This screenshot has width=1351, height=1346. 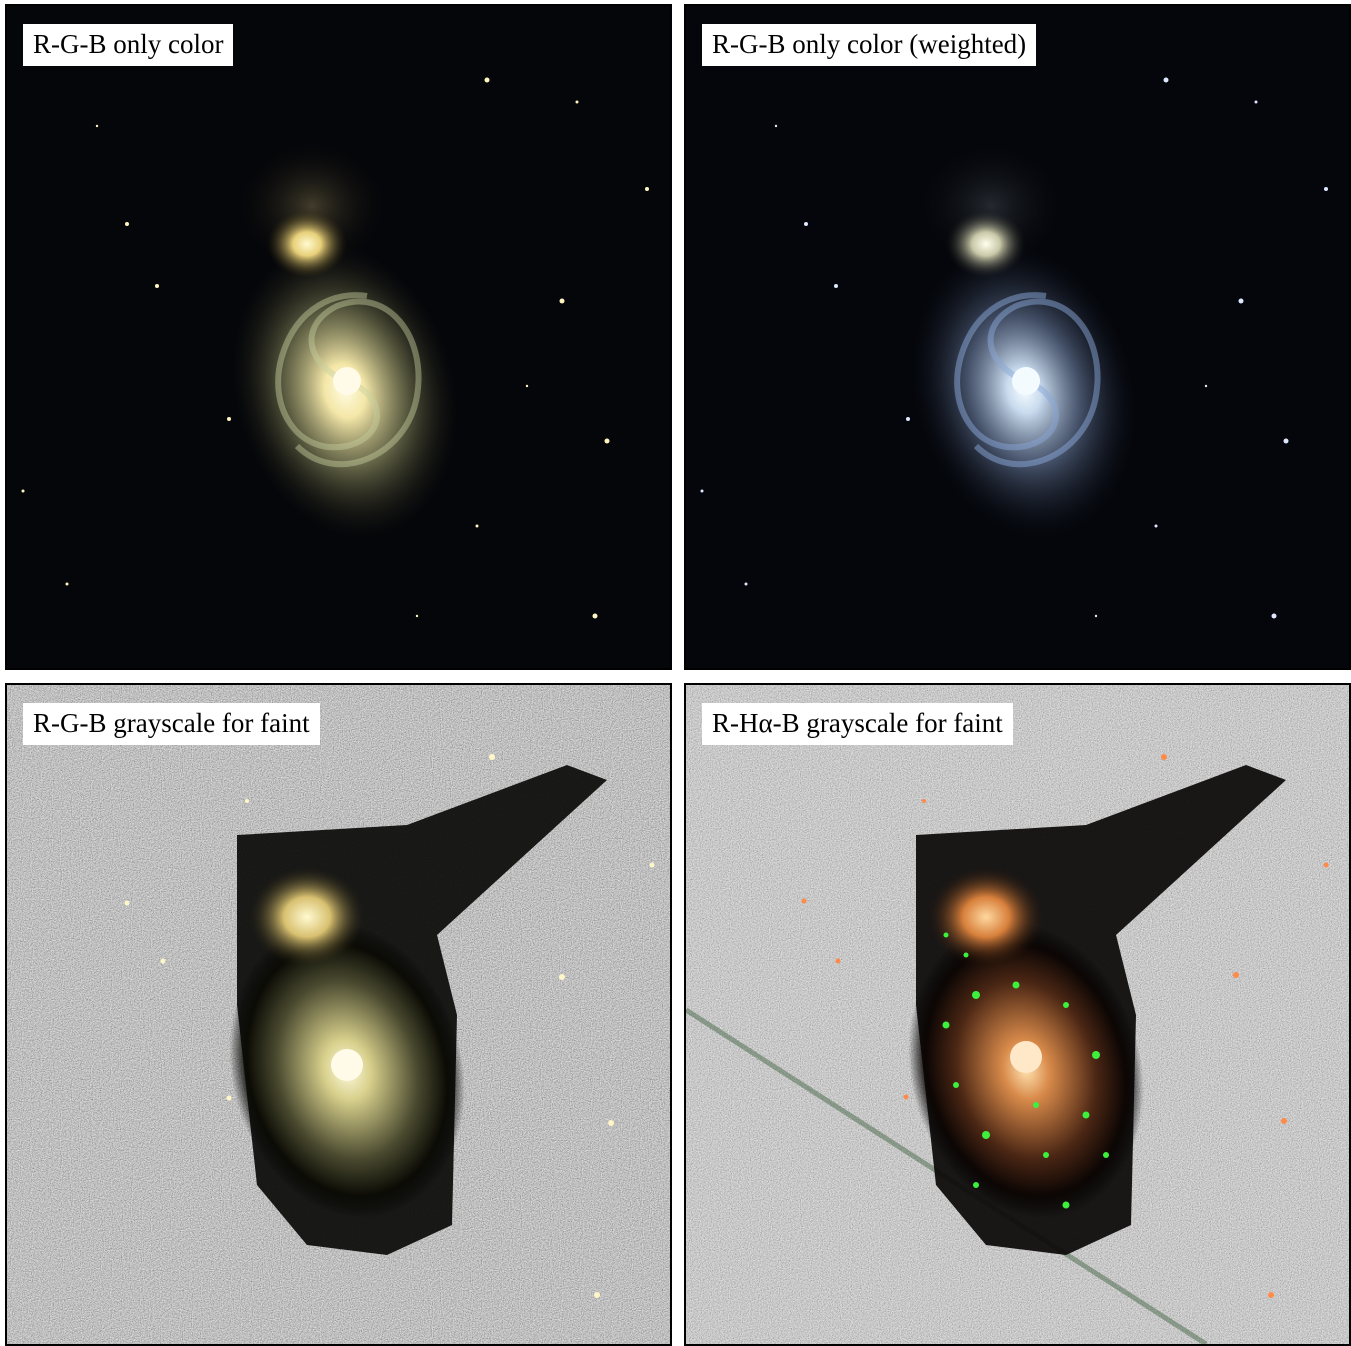 I want to click on panel-label: R-G-B only color (weighted), so click(x=869, y=45).